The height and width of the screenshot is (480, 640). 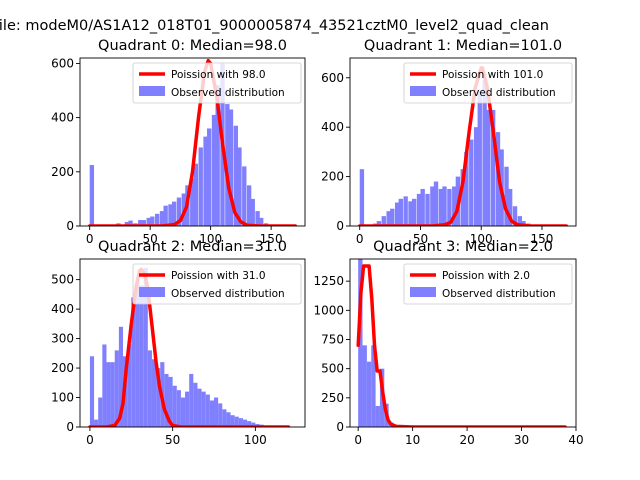 I want to click on legend: Poission with 101.0 Observed distribution, so click(x=488, y=83).